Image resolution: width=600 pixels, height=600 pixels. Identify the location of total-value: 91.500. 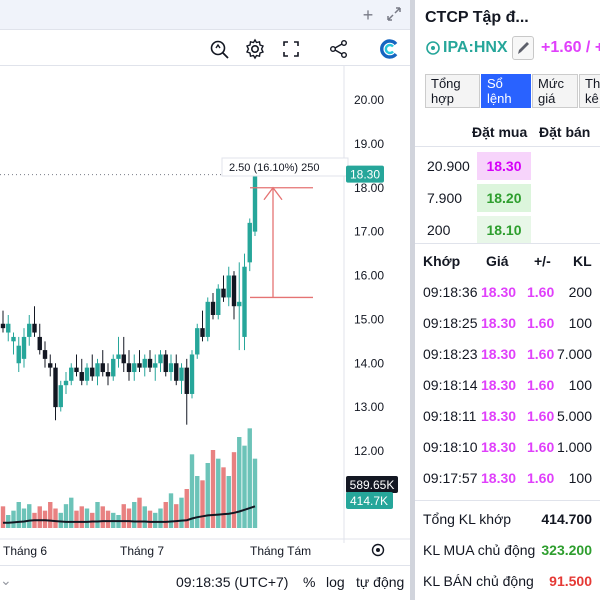
(570, 581).